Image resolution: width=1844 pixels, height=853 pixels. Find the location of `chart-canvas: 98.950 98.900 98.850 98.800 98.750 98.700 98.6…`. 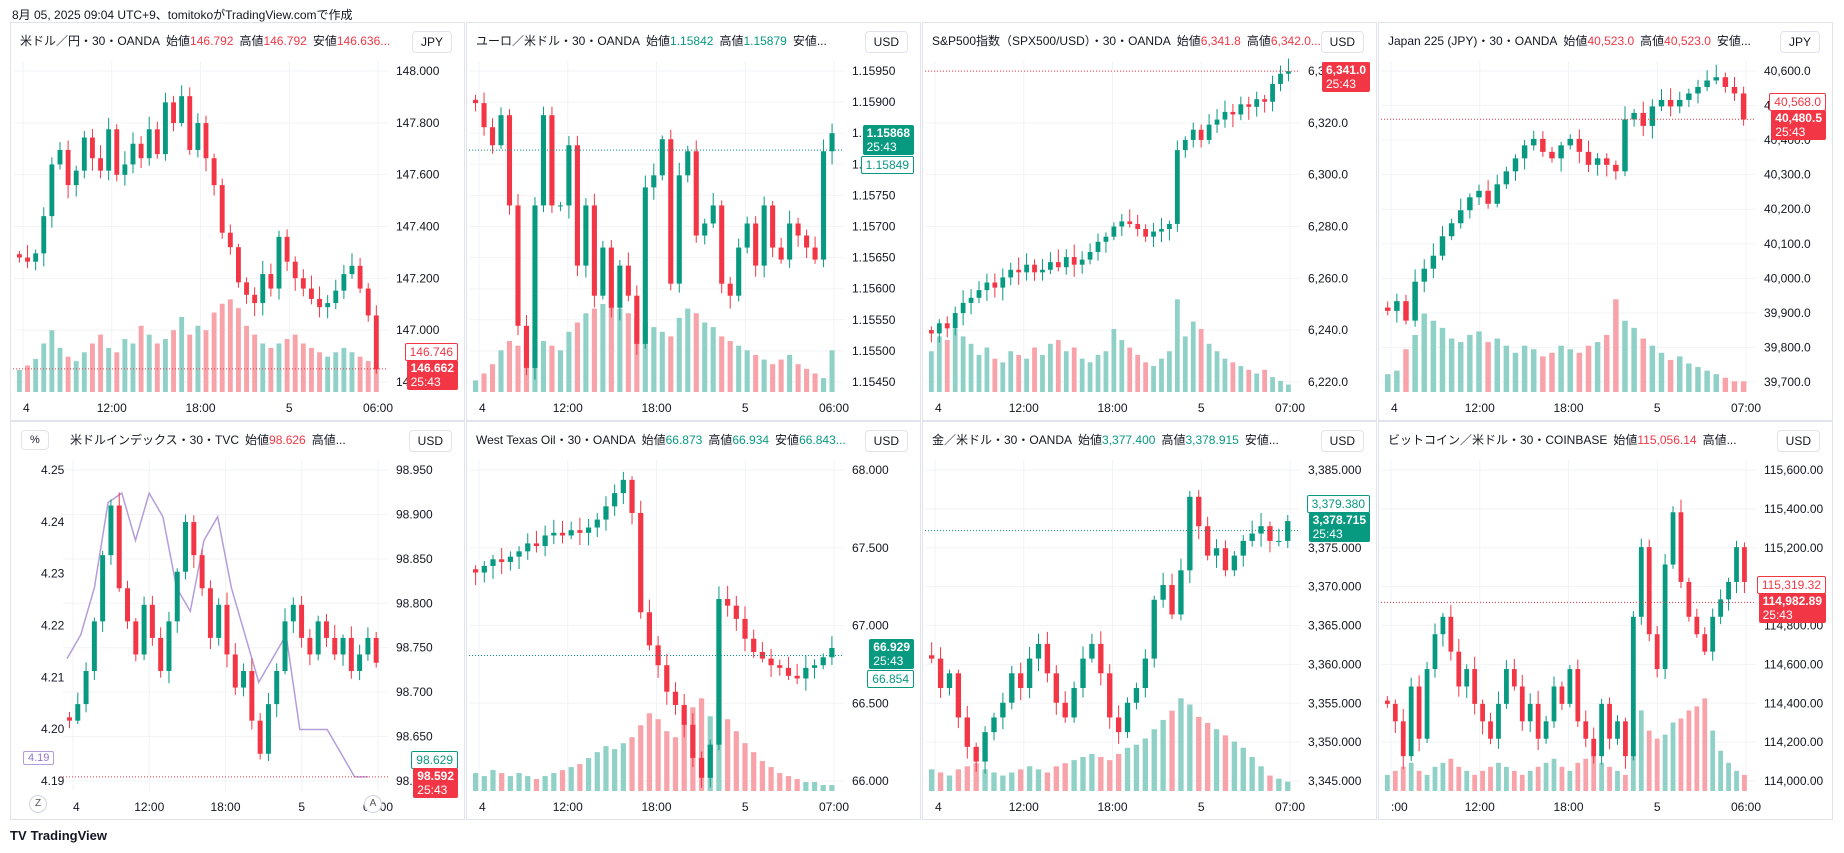

chart-canvas: 98.950 98.900 98.850 98.800 98.750 98.700 98.6… is located at coordinates (238, 621).